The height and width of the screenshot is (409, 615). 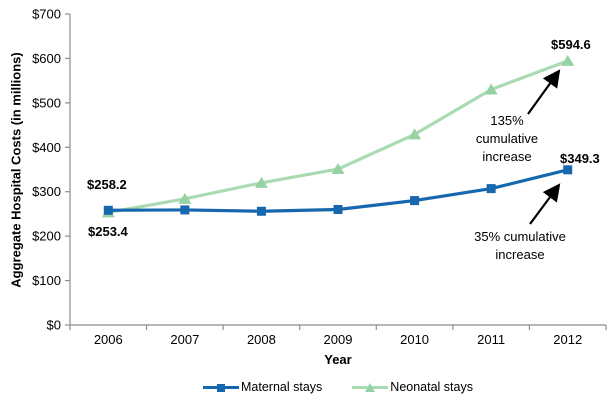 What do you see at coordinates (520, 245) in the screenshot?
I see `annotation-maternal-increase: 35% cumulative increase` at bounding box center [520, 245].